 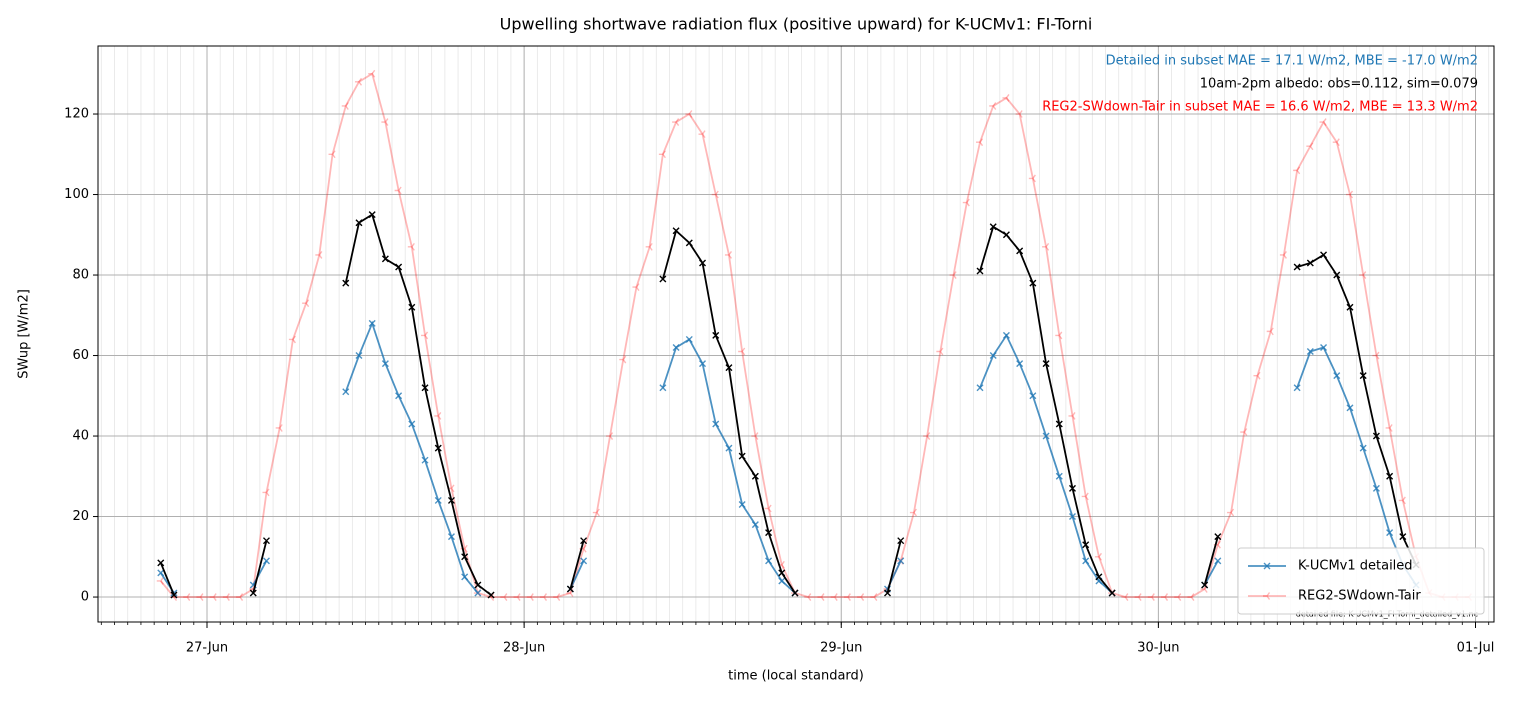 What do you see at coordinates (524, 648) in the screenshot?
I see `x-tick-label: 28-Jun` at bounding box center [524, 648].